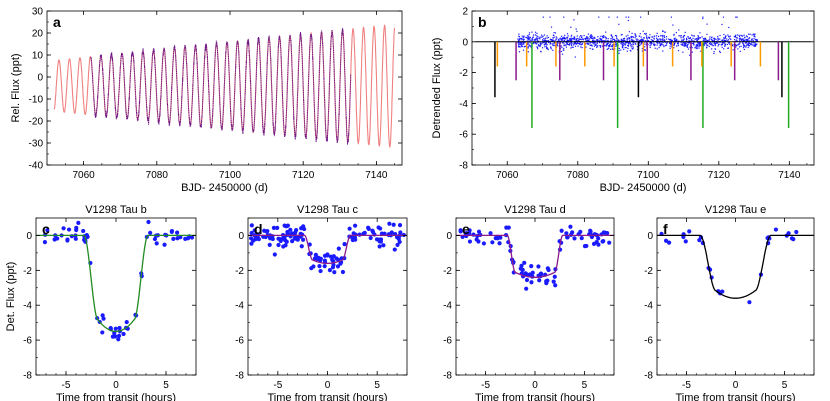  I want to click on x-axis-label: BJD- 2450000 (d), so click(643, 188).